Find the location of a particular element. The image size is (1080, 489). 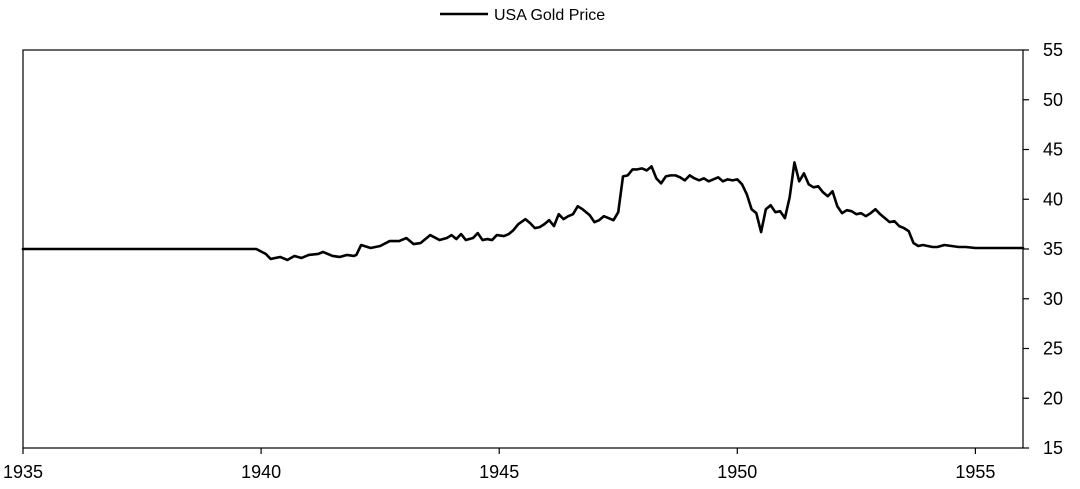

y-tick-label: 55 is located at coordinates (1053, 50).